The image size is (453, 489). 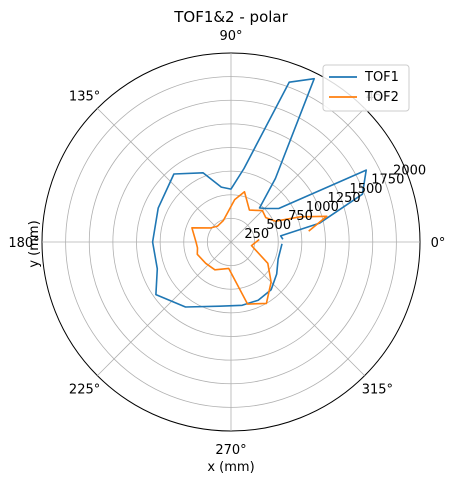 What do you see at coordinates (256, 234) in the screenshot?
I see `radius-tick-label: 250` at bounding box center [256, 234].